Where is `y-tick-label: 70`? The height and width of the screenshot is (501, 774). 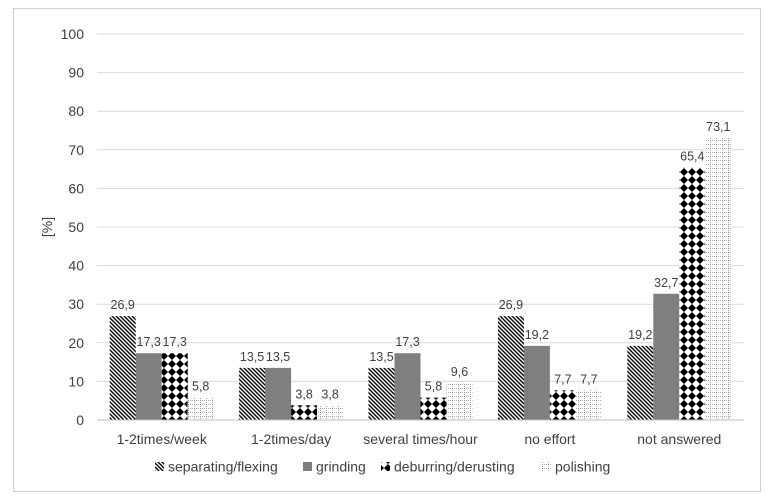
y-tick-label: 70 is located at coordinates (76, 150).